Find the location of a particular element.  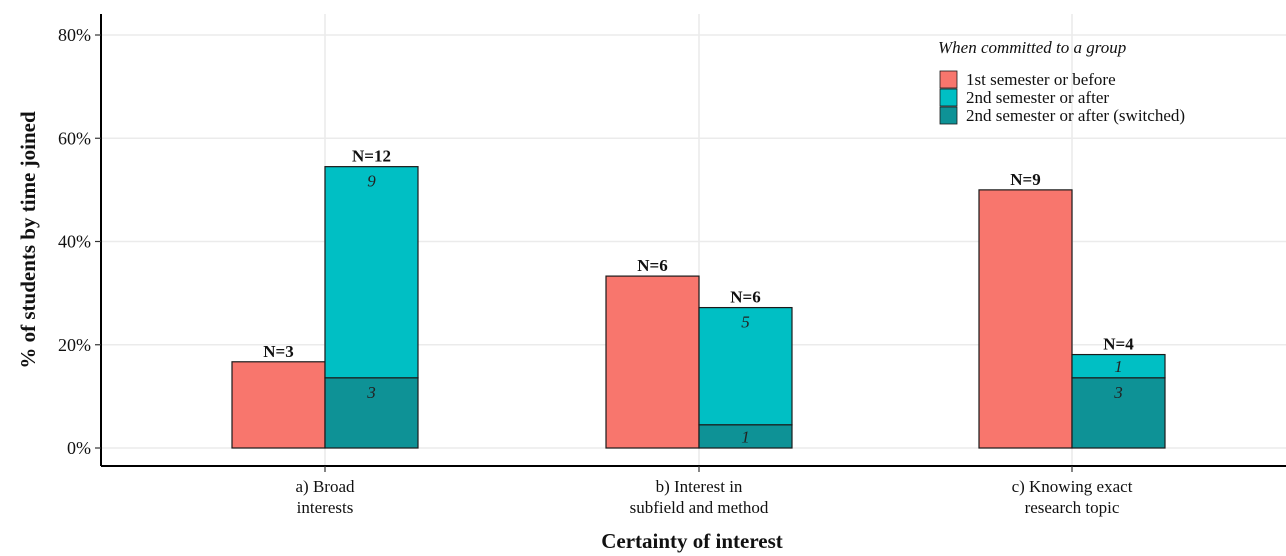

x-tick-label: b) Interest in subfield and method is located at coordinates (699, 497).